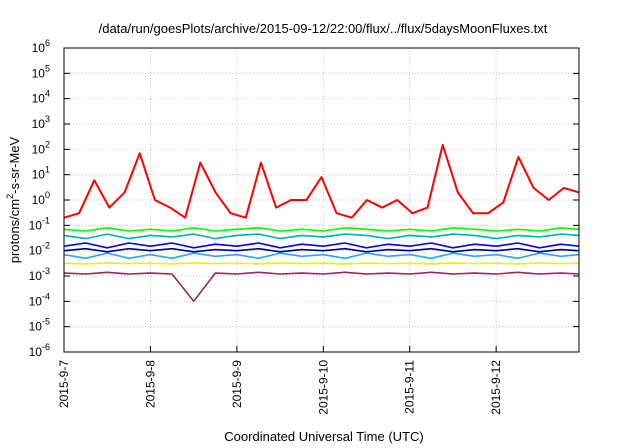 The height and width of the screenshot is (448, 640). I want to click on y-tick-exponent: 0, so click(47, 195).